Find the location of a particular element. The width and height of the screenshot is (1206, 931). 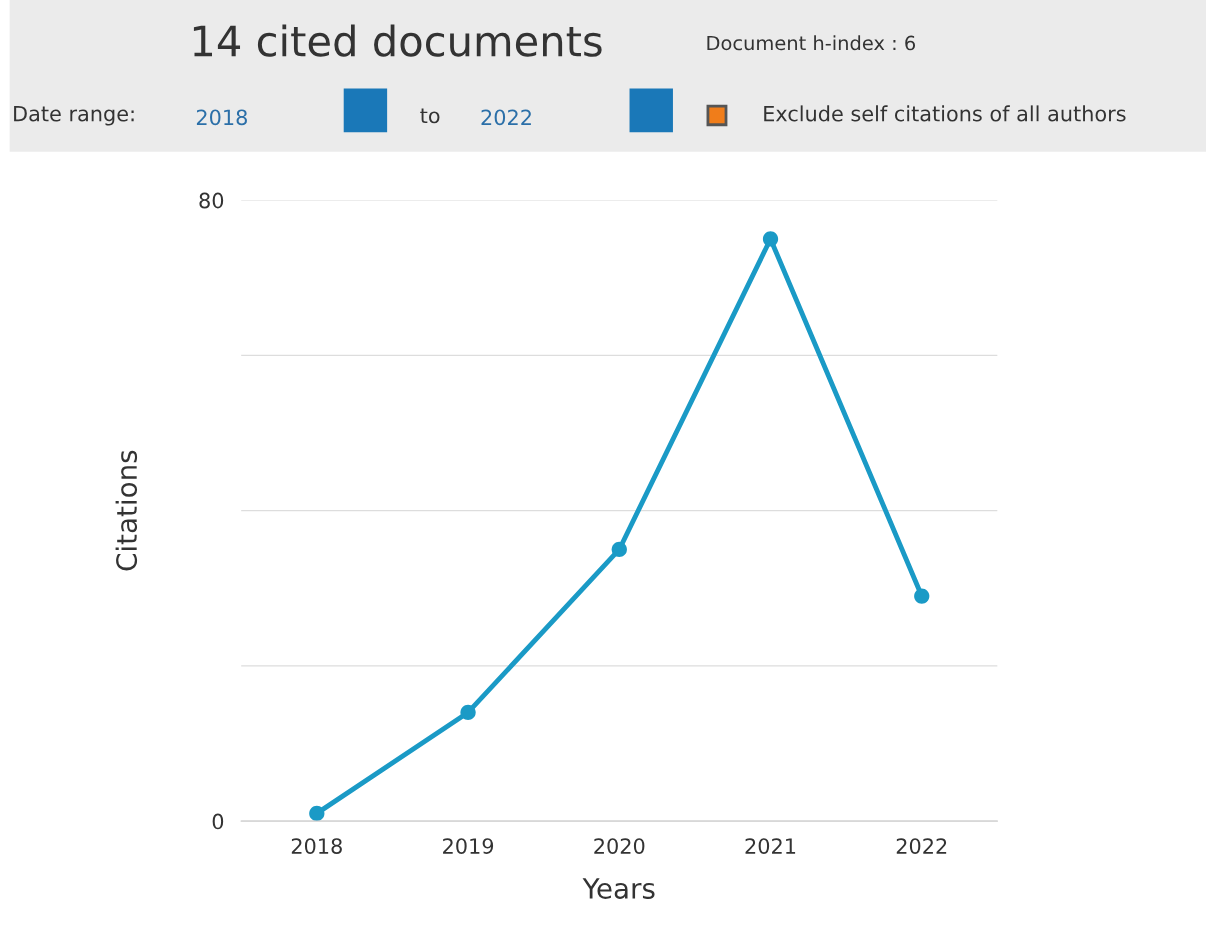

x-tick-label: 2019 is located at coordinates (468, 846).